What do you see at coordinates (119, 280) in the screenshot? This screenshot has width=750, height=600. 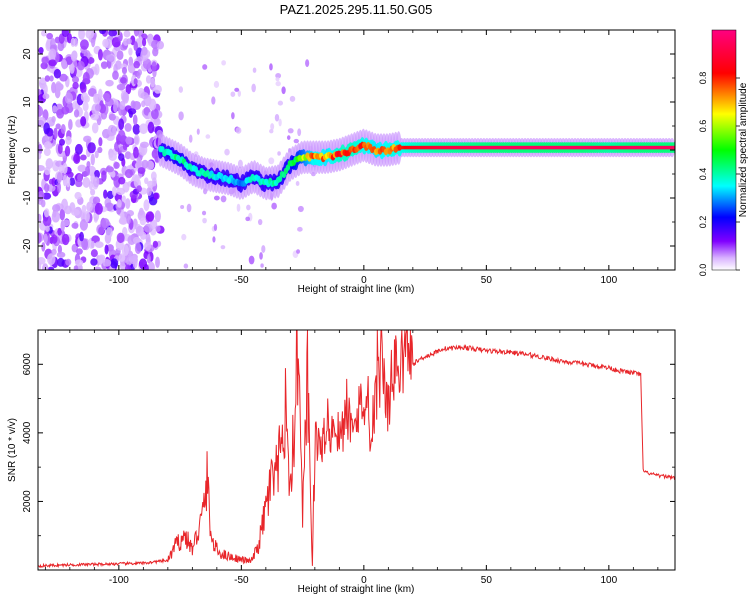 I see `x-tick-label: -100` at bounding box center [119, 280].